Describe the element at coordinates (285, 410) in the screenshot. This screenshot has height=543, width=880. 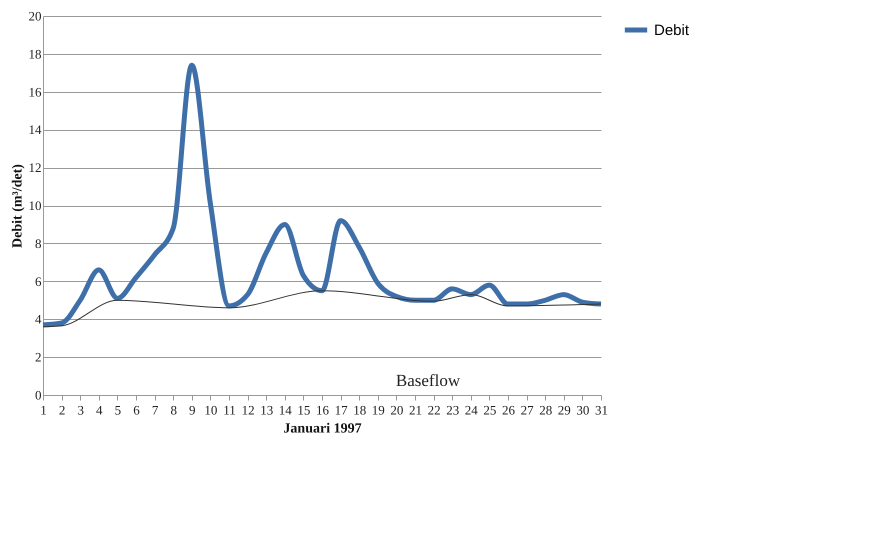
I see `x-tick-label: 14` at that location.